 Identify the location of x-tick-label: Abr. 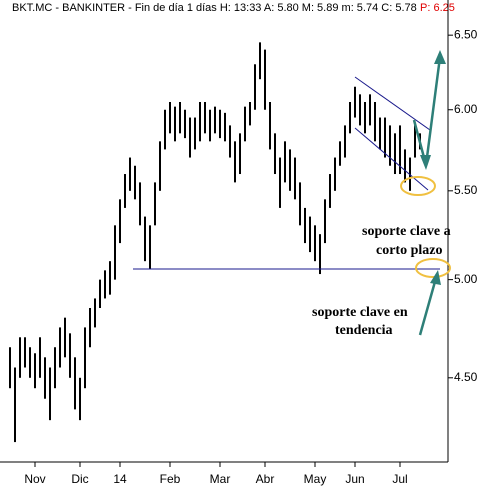
(265, 479).